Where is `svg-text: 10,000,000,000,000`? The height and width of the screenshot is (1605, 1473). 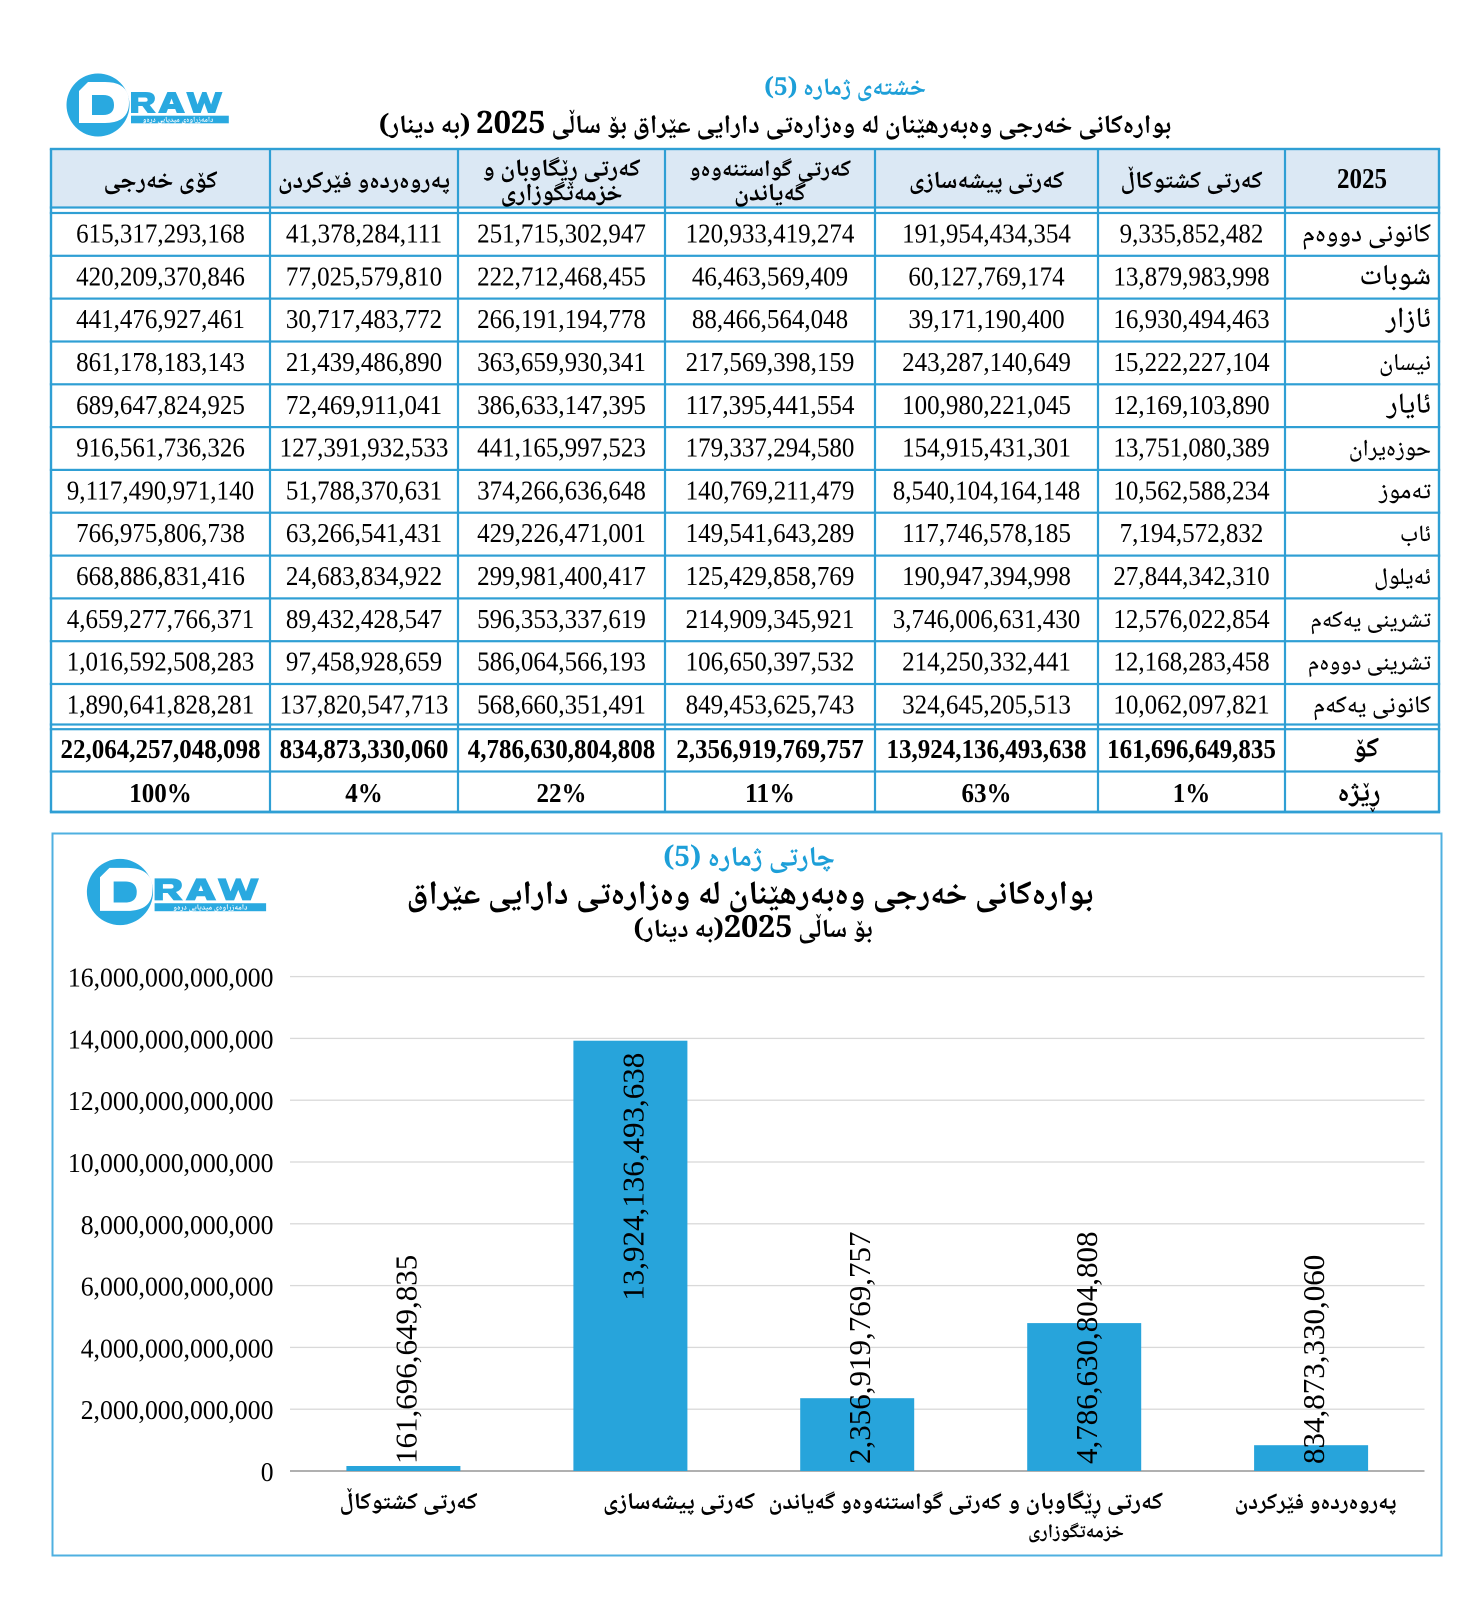 svg-text: 10,000,000,000,000 is located at coordinates (171, 1163).